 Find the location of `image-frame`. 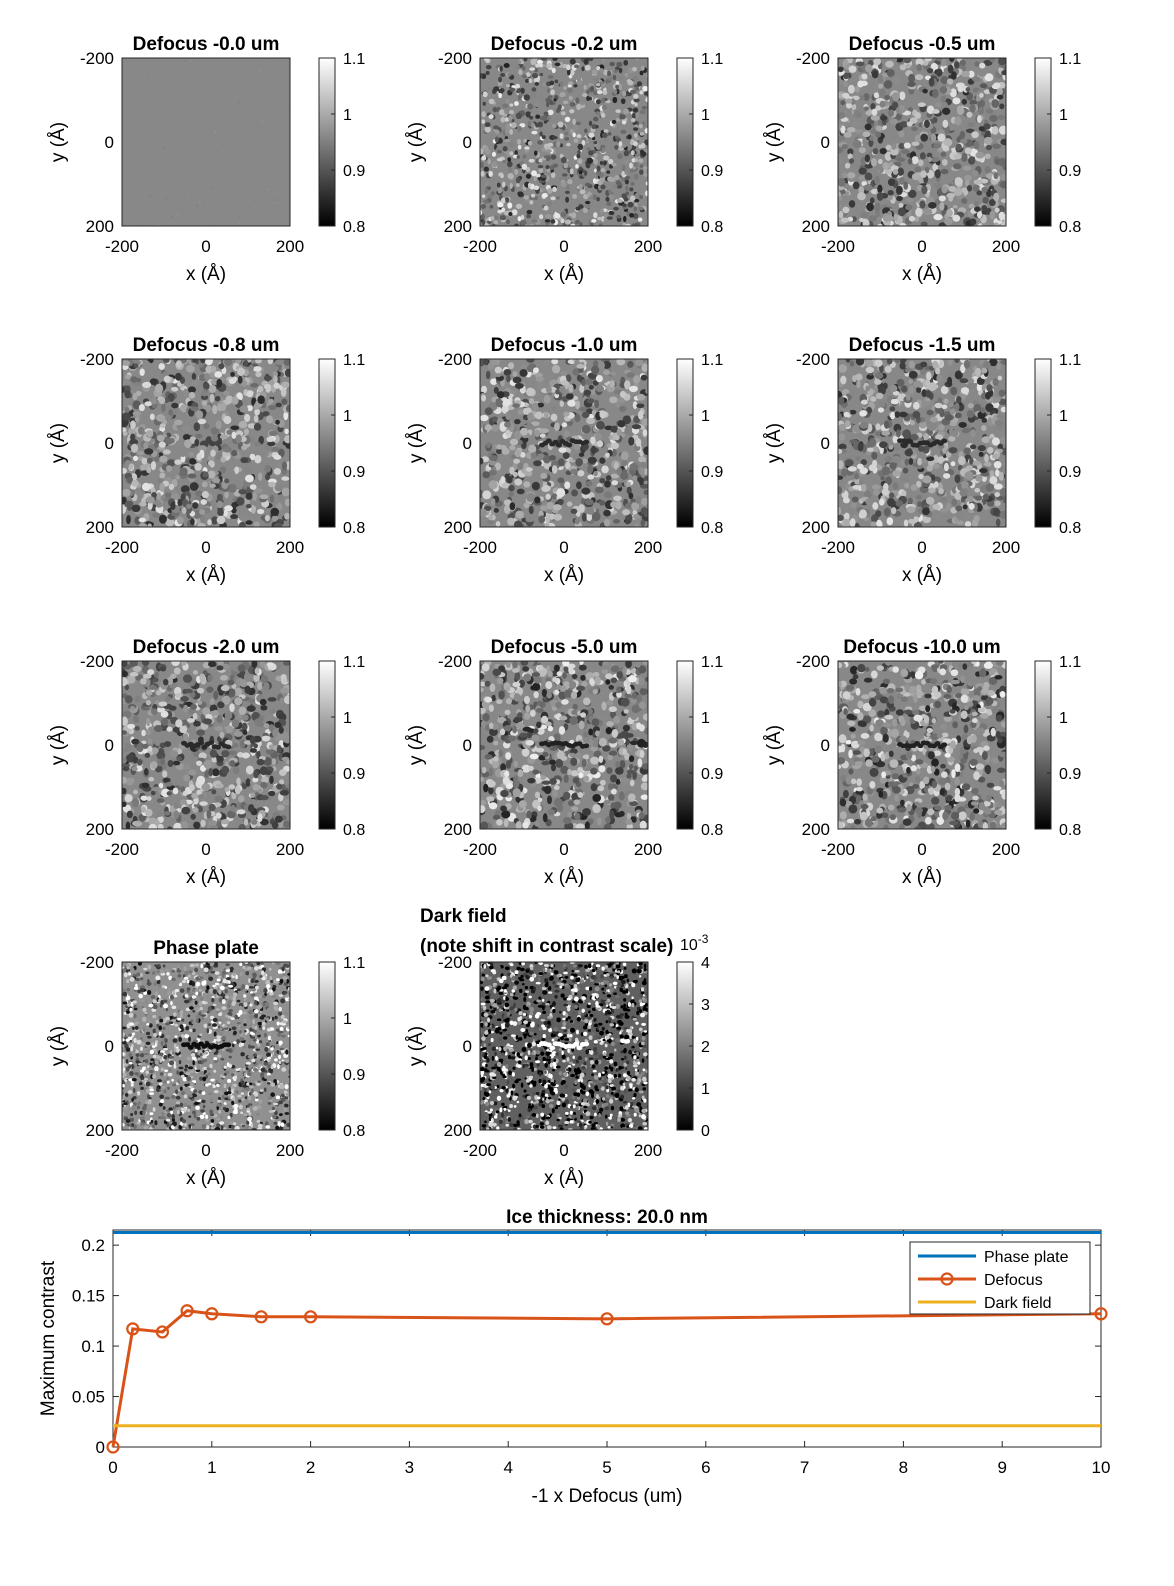

image-frame is located at coordinates (206, 443).